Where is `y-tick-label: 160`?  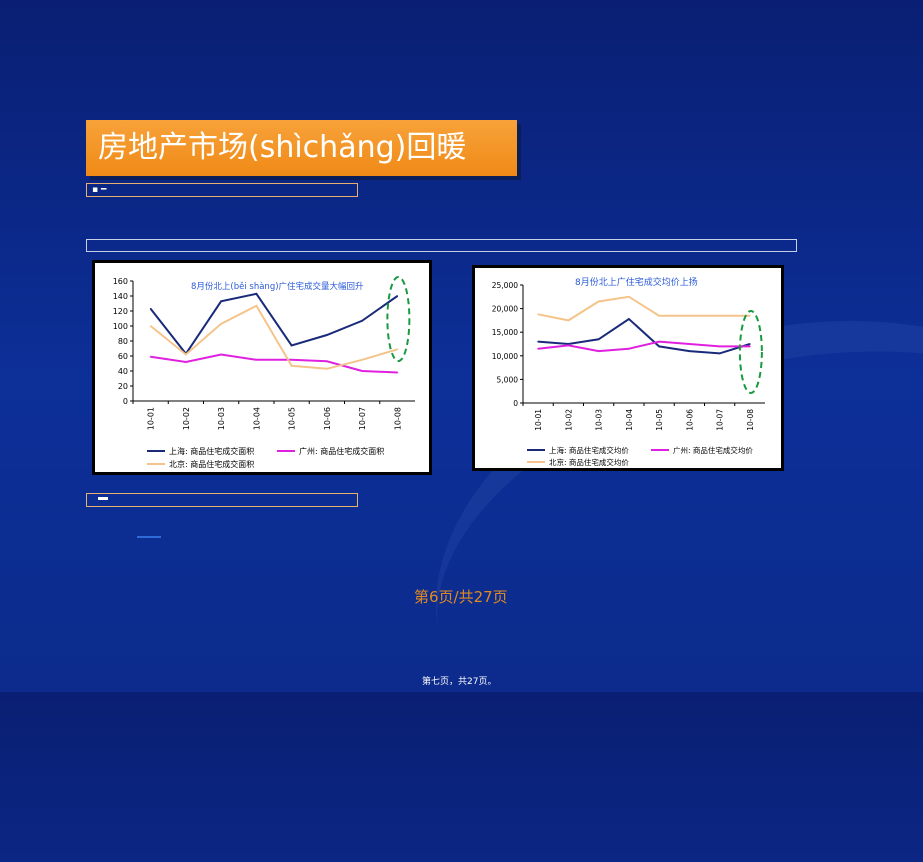
y-tick-label: 160 is located at coordinates (120, 281).